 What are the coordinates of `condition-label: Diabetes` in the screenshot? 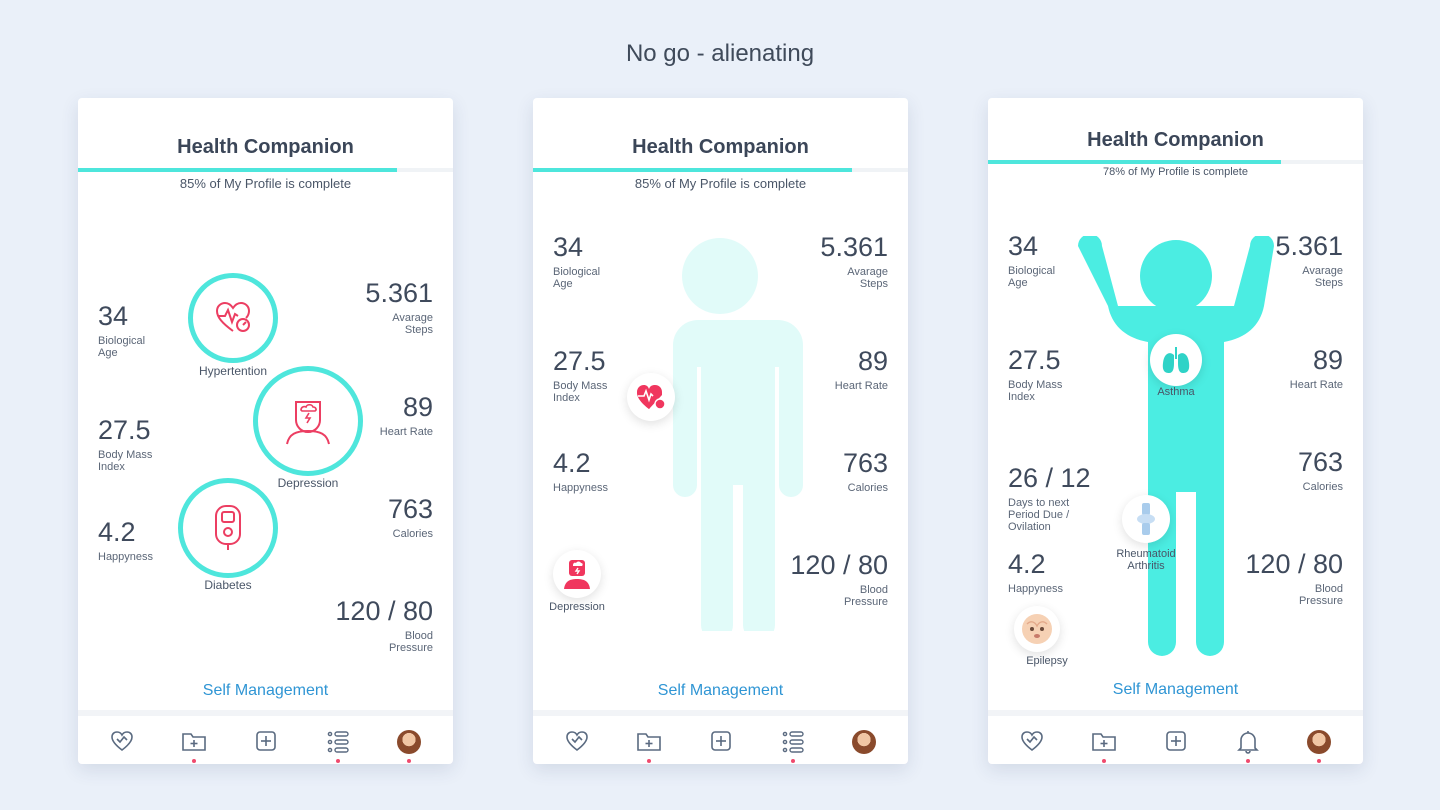 It's located at (228, 585).